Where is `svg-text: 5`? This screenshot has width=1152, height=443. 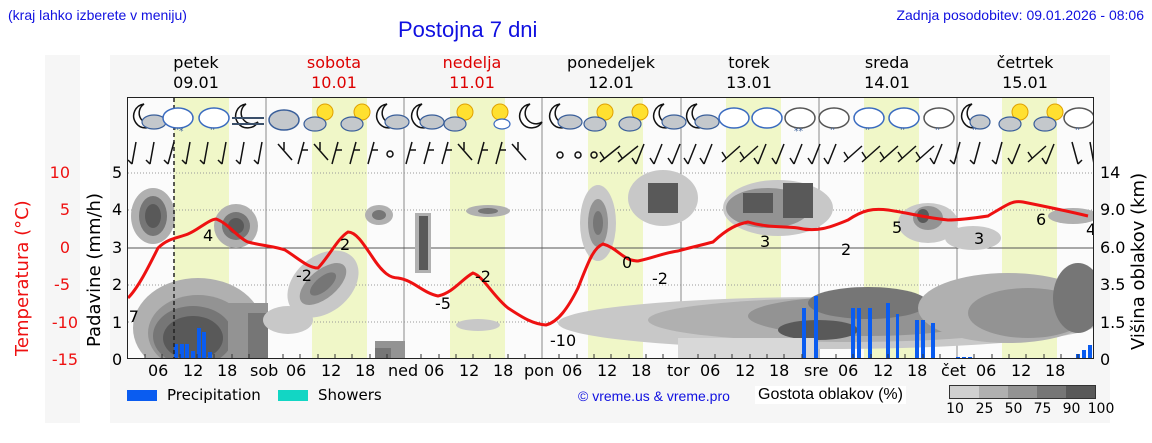 svg-text: 5 is located at coordinates (897, 227).